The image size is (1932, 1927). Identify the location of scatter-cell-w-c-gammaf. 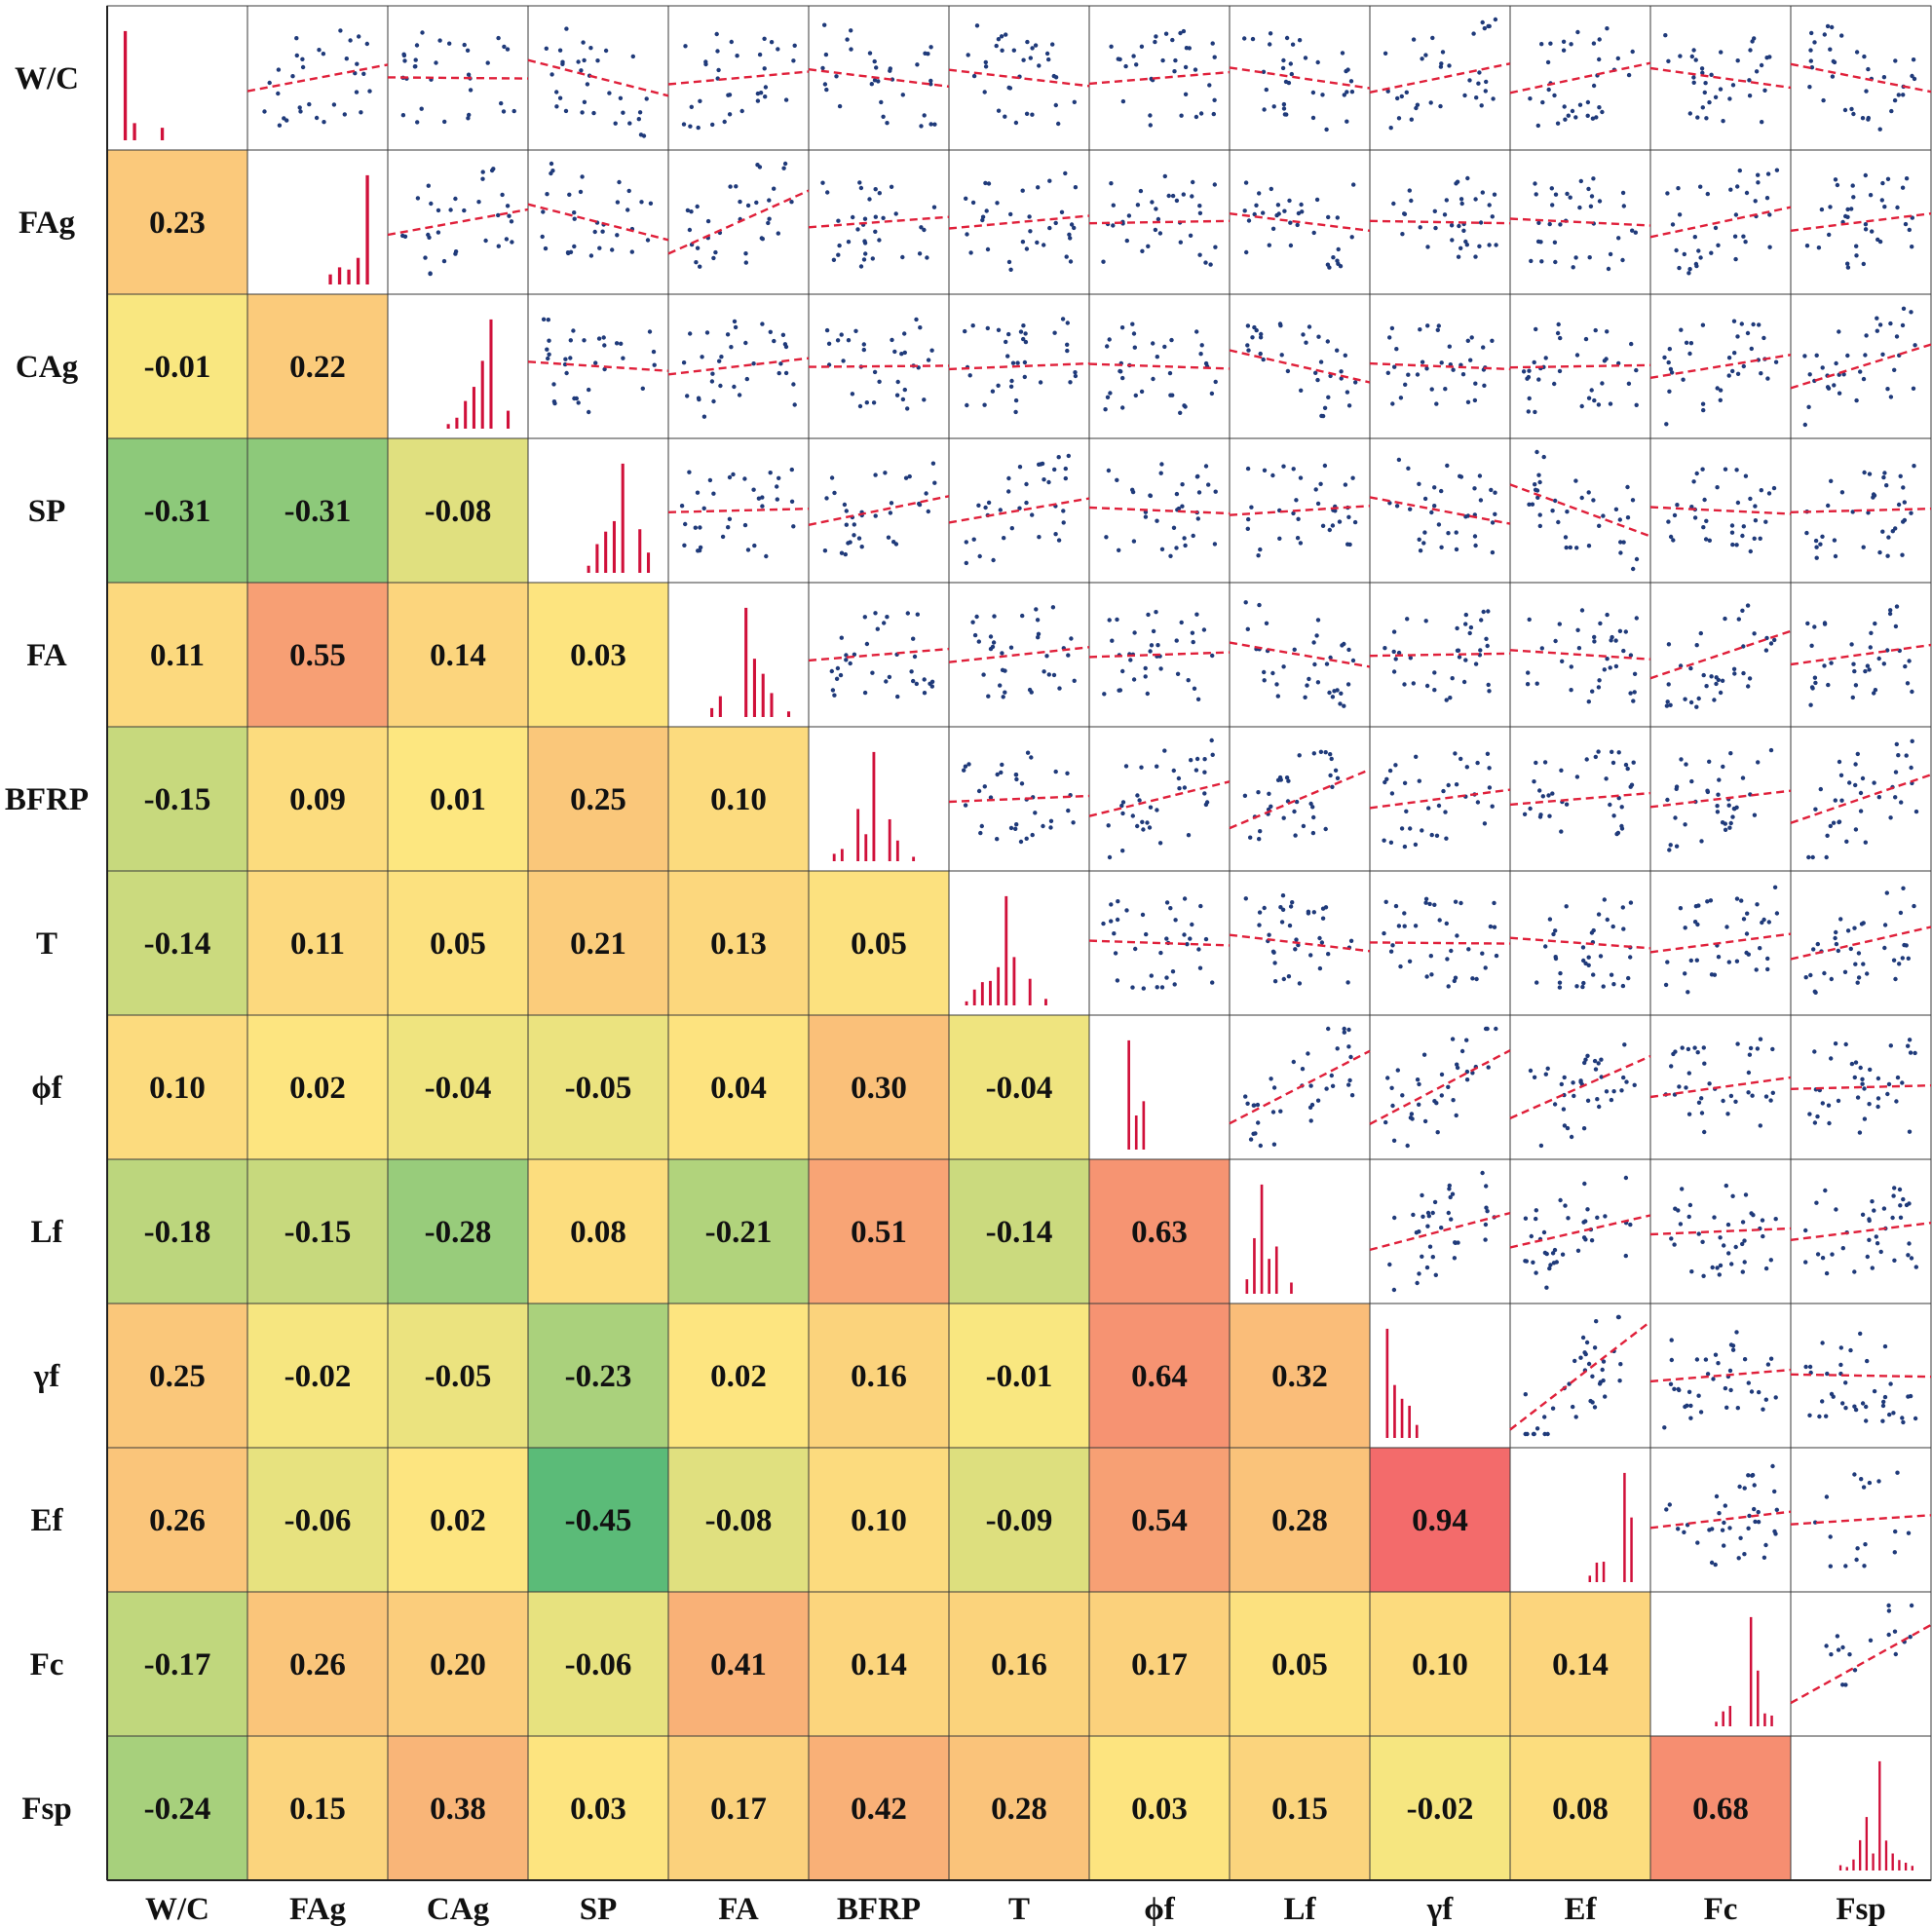
(1440, 78).